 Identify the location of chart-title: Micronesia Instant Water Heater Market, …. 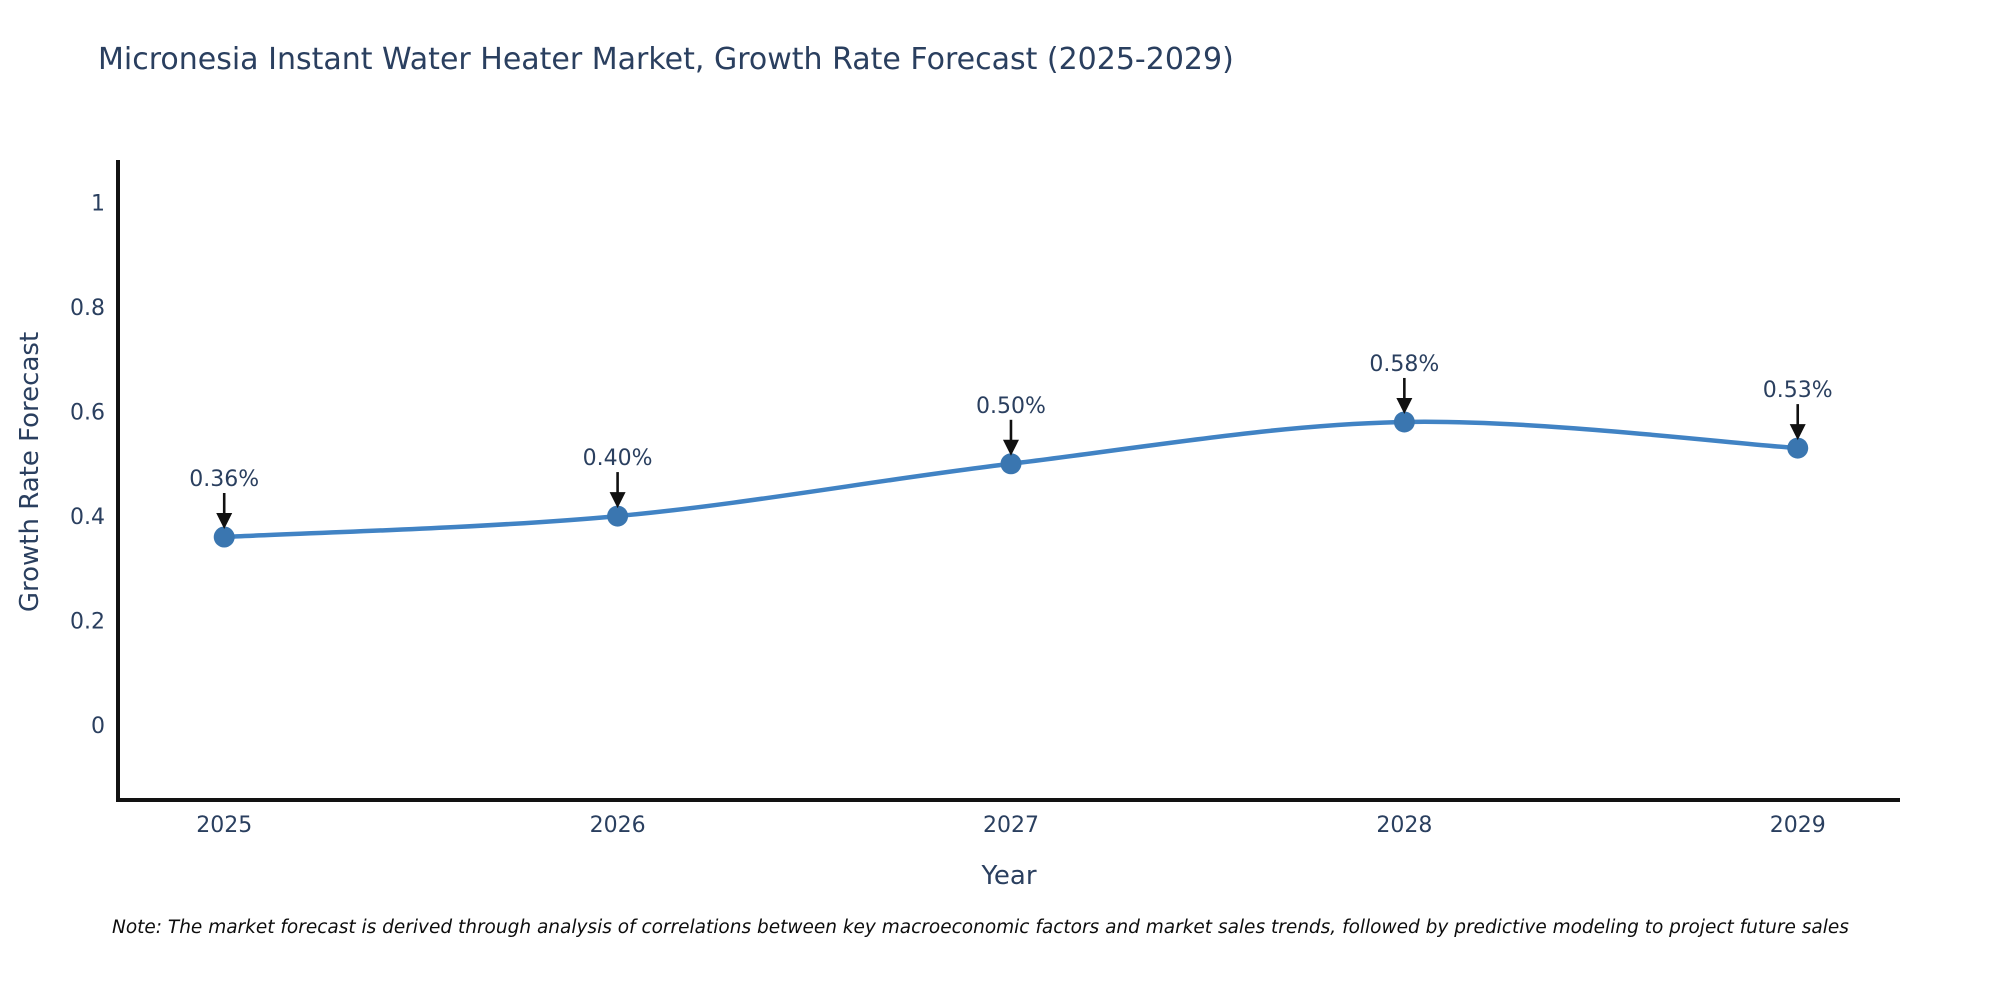
(666, 59).